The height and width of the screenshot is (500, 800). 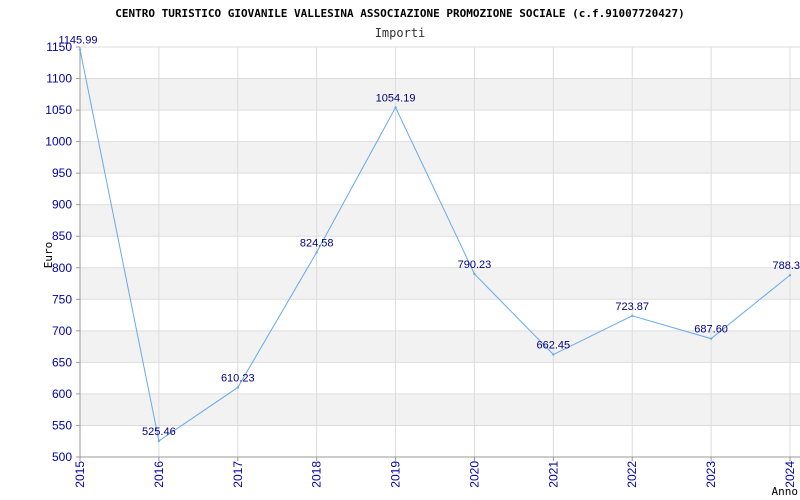 What do you see at coordinates (317, 243) in the screenshot?
I see `data-label: 824.58` at bounding box center [317, 243].